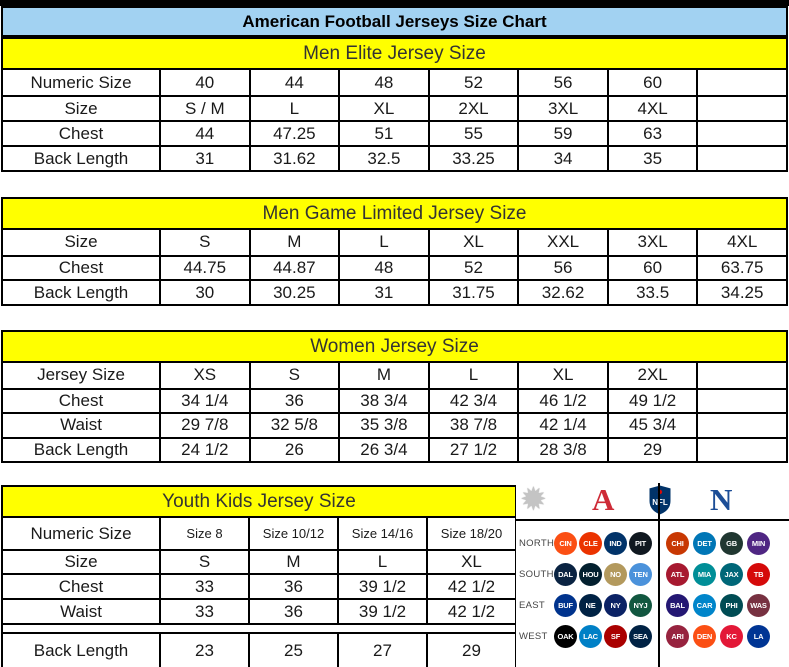  What do you see at coordinates (81, 375) in the screenshot?
I see `row-label: Jersey Size` at bounding box center [81, 375].